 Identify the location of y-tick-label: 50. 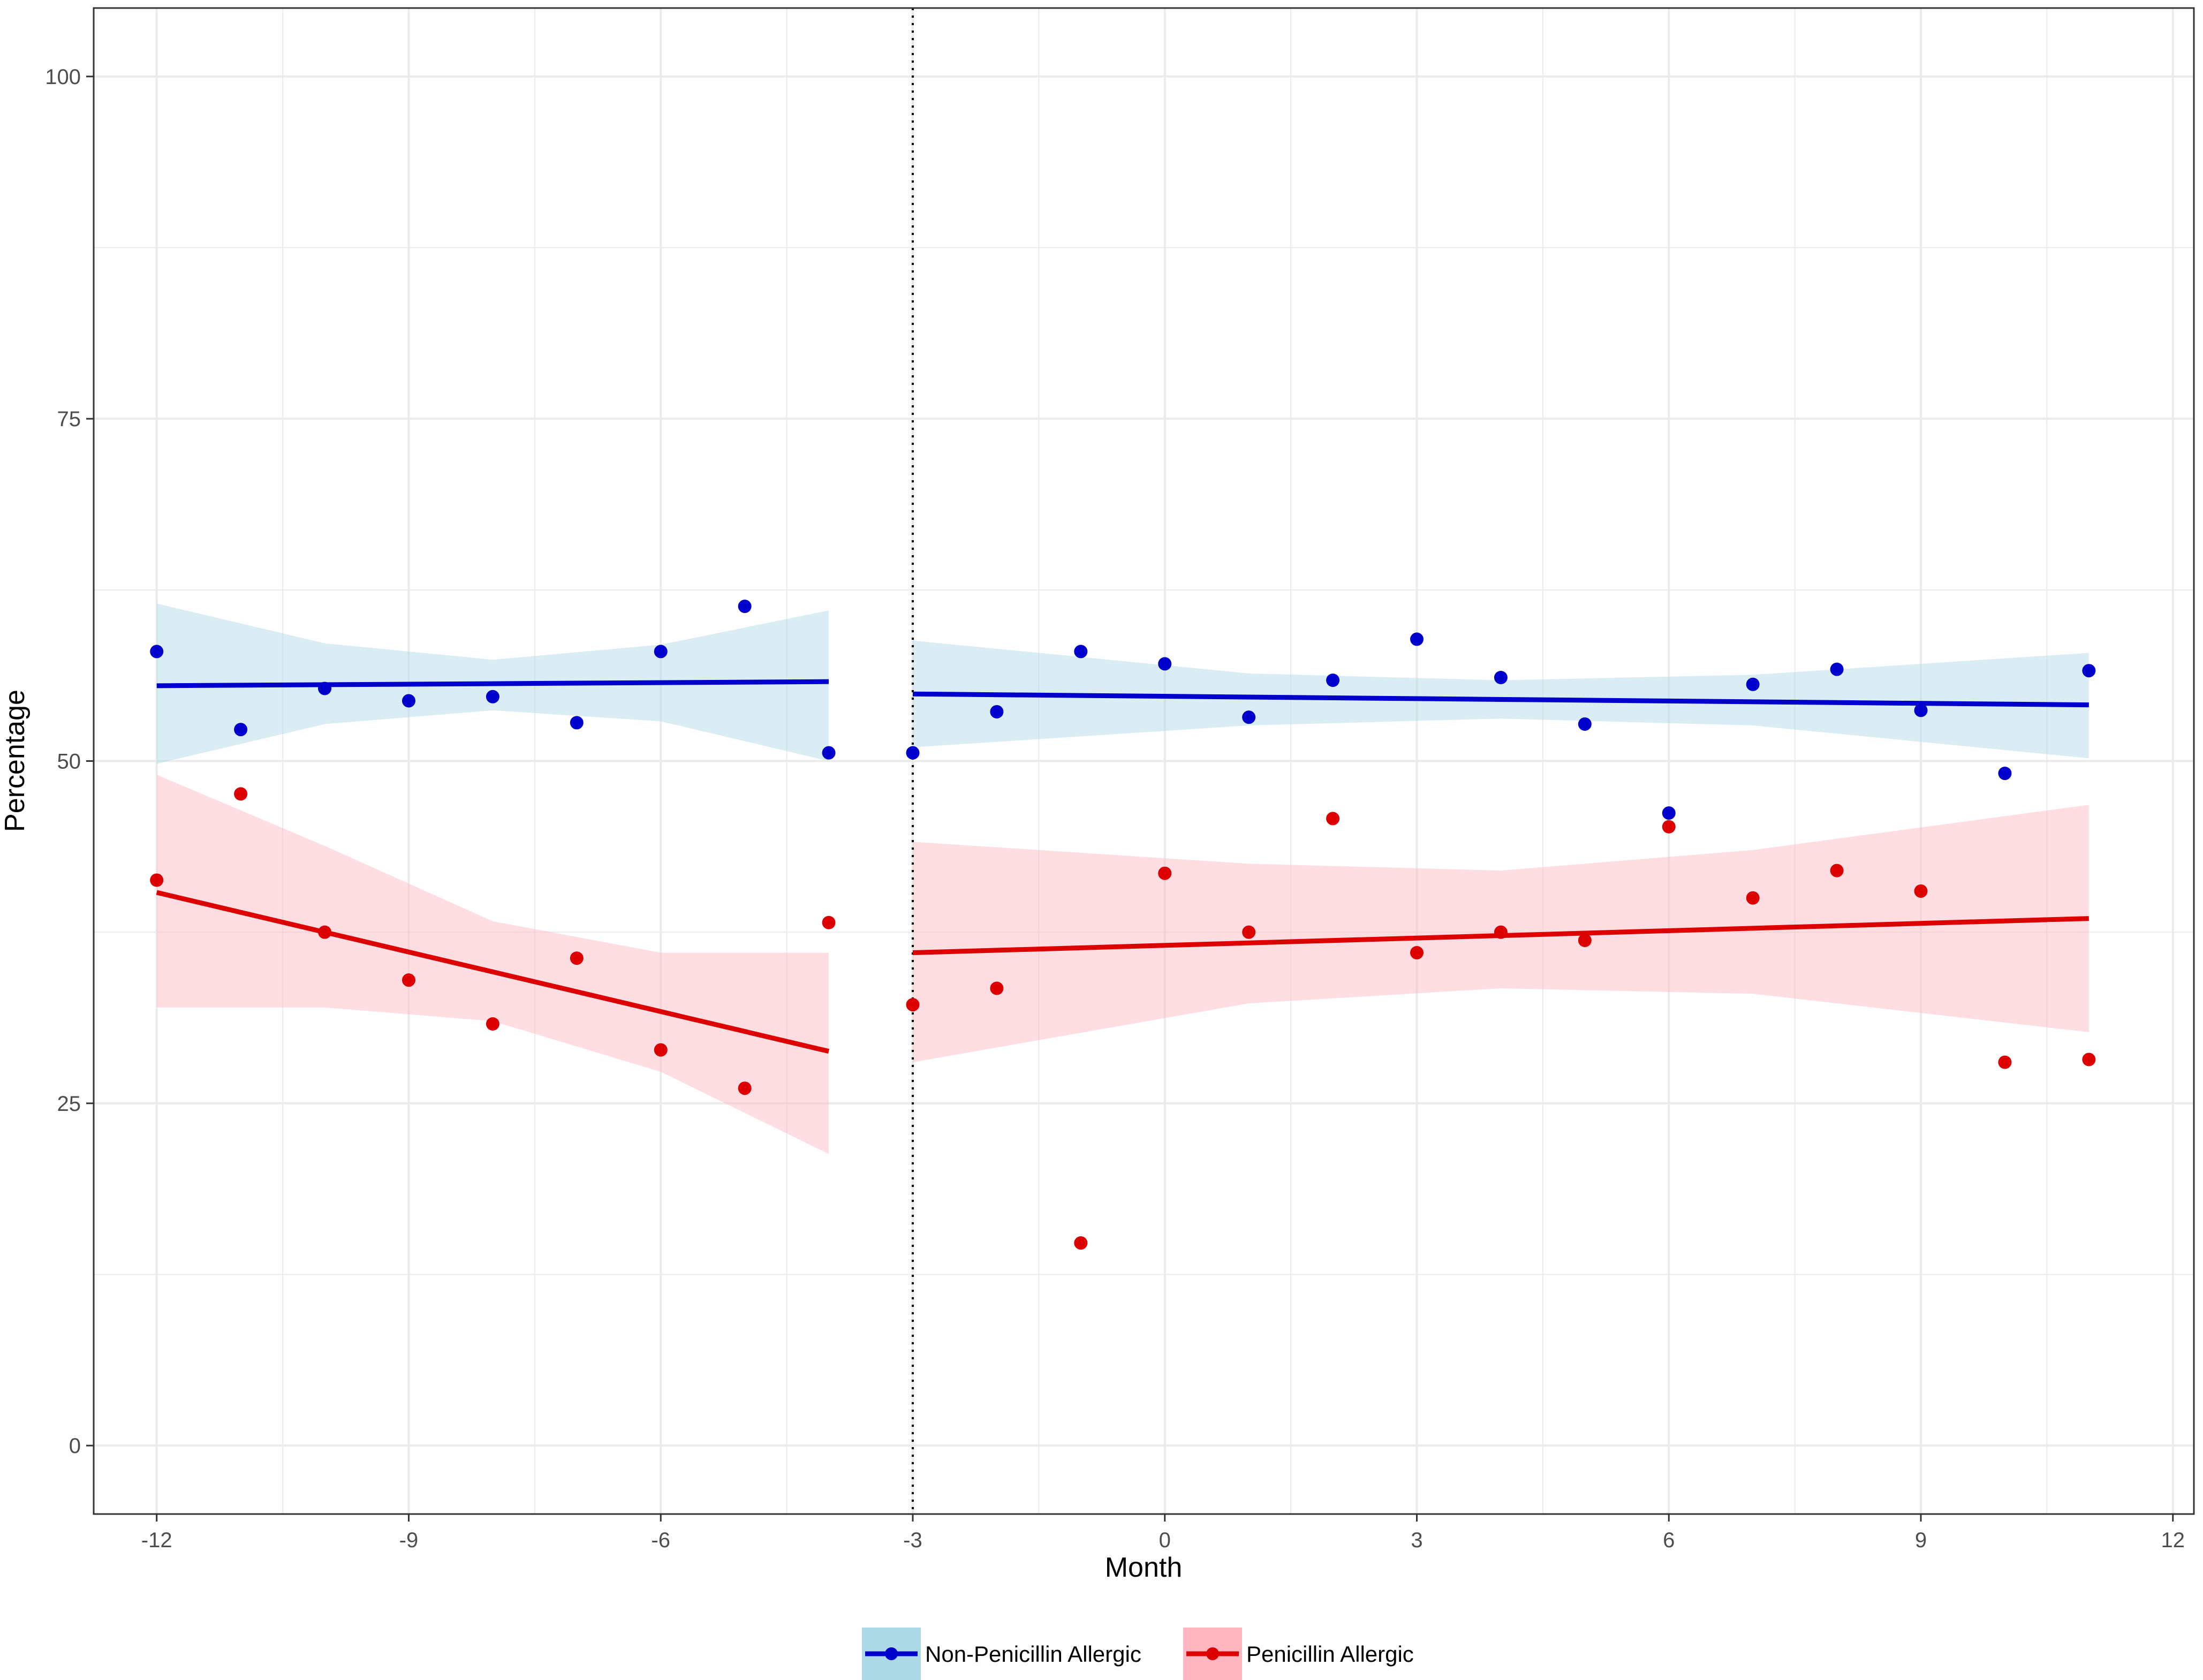
(69, 762).